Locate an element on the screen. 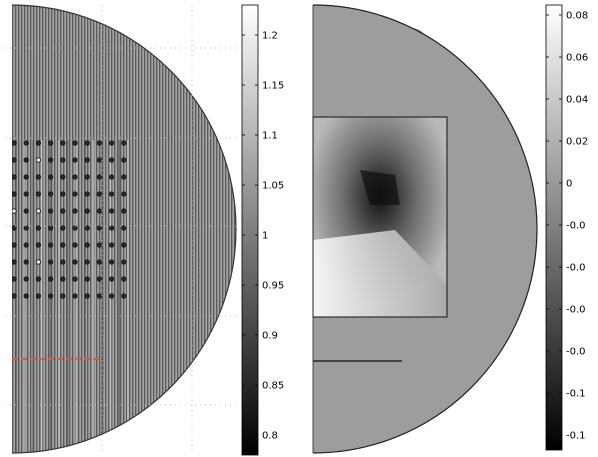  colorbar-tick-label: 1.15 is located at coordinates (273, 86).